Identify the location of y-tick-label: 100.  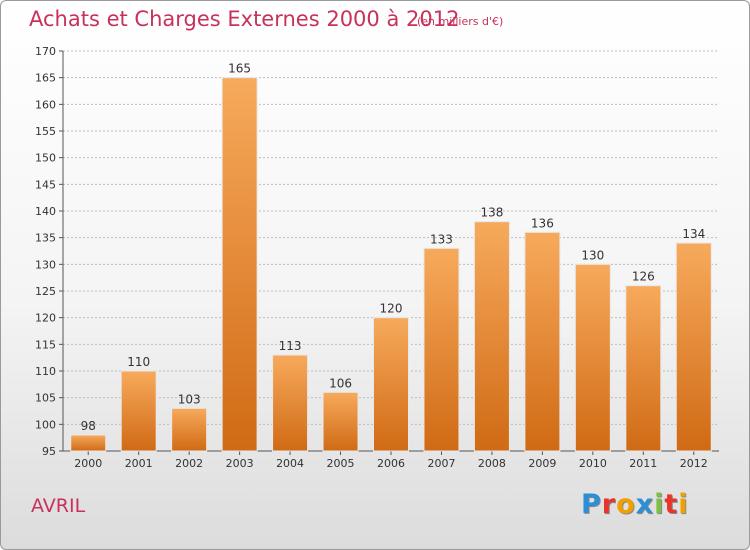
(45, 424).